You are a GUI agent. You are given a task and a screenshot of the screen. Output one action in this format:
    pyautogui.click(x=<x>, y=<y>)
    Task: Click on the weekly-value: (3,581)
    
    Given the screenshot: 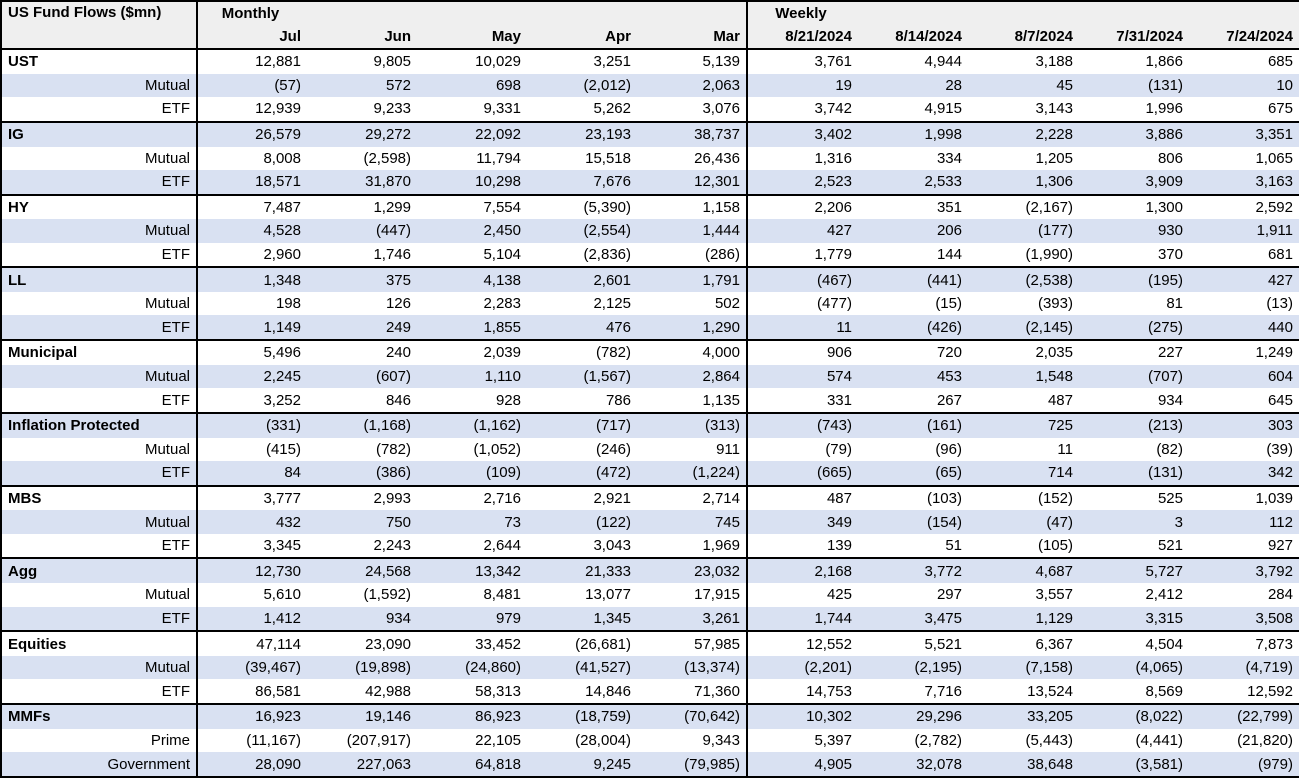 What is the action you would take?
    pyautogui.click(x=1134, y=764)
    